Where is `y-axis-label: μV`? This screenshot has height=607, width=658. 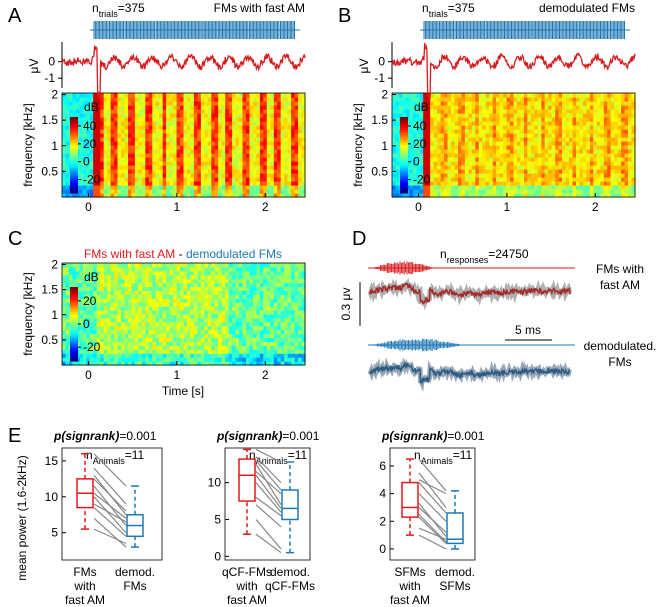
y-axis-label: μV is located at coordinates (364, 66).